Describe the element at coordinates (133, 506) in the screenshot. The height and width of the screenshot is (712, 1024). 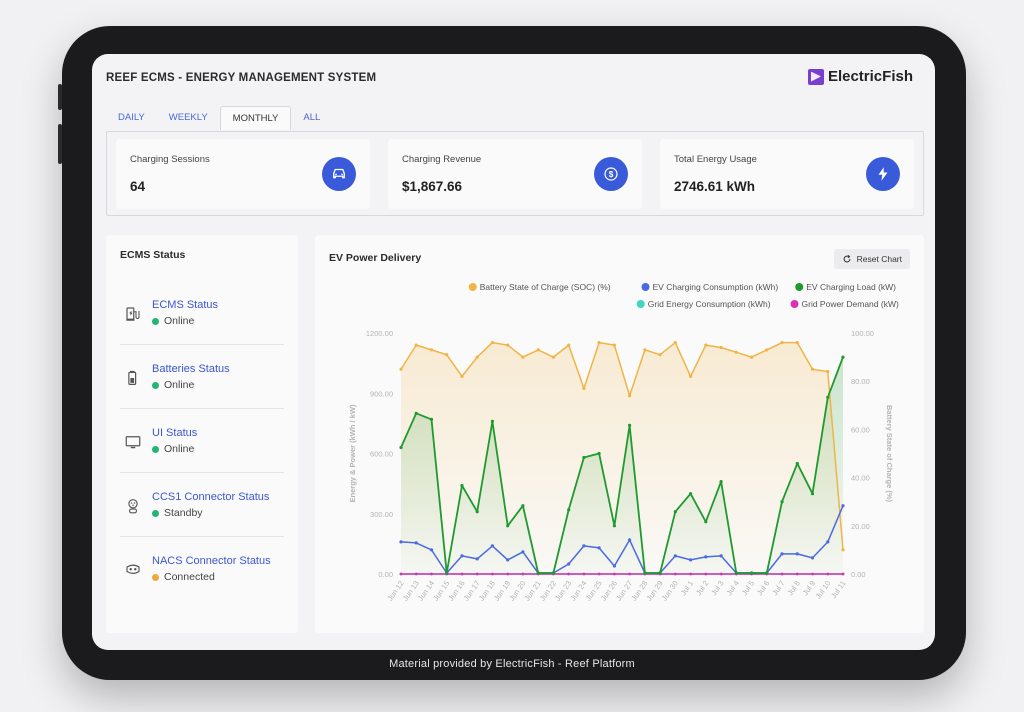
I see `ccs1-connector-icon` at that location.